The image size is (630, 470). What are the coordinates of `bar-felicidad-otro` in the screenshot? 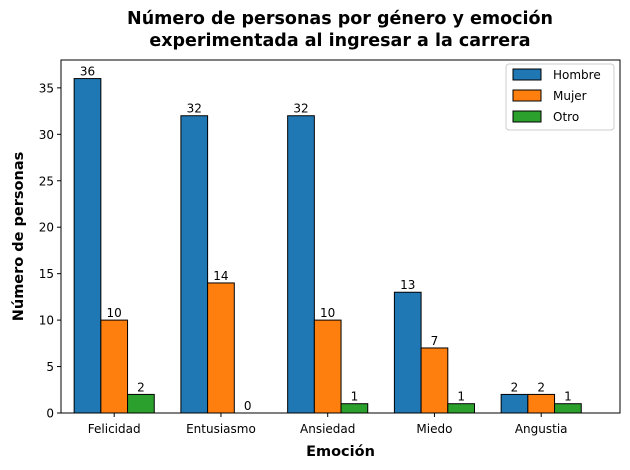 It's located at (141, 403).